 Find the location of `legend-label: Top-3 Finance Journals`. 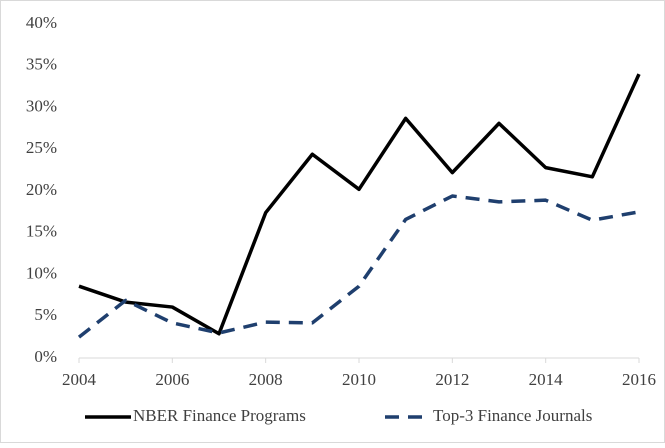

legend-label: Top-3 Finance Journals is located at coordinates (512, 415).